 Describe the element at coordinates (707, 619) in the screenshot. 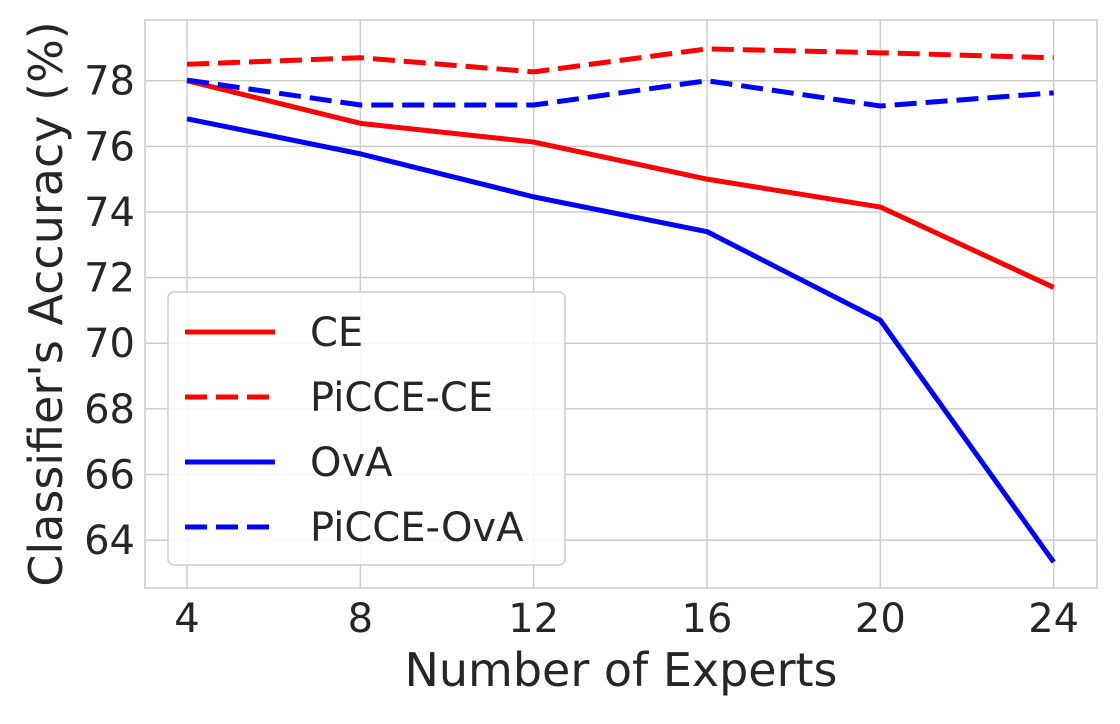

I see `x-tick-label: 16` at that location.